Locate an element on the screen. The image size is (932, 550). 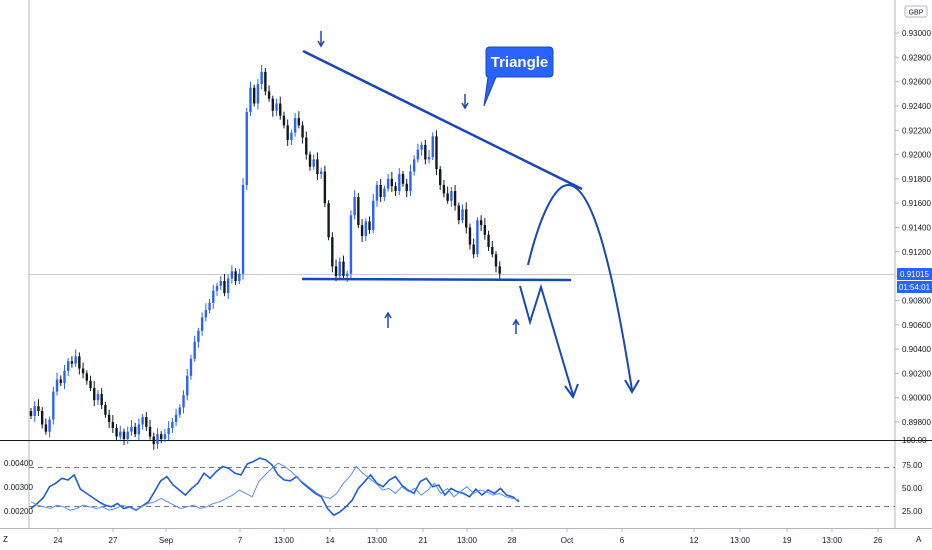
currency-label: GBP is located at coordinates (916, 13).